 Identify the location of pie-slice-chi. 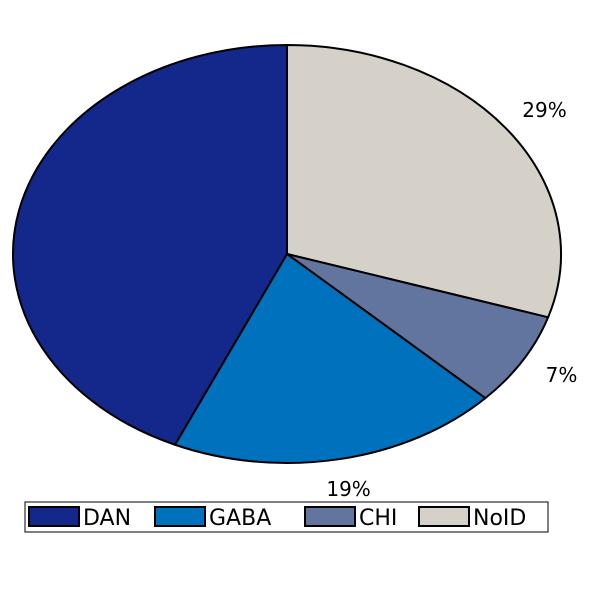
(418, 326).